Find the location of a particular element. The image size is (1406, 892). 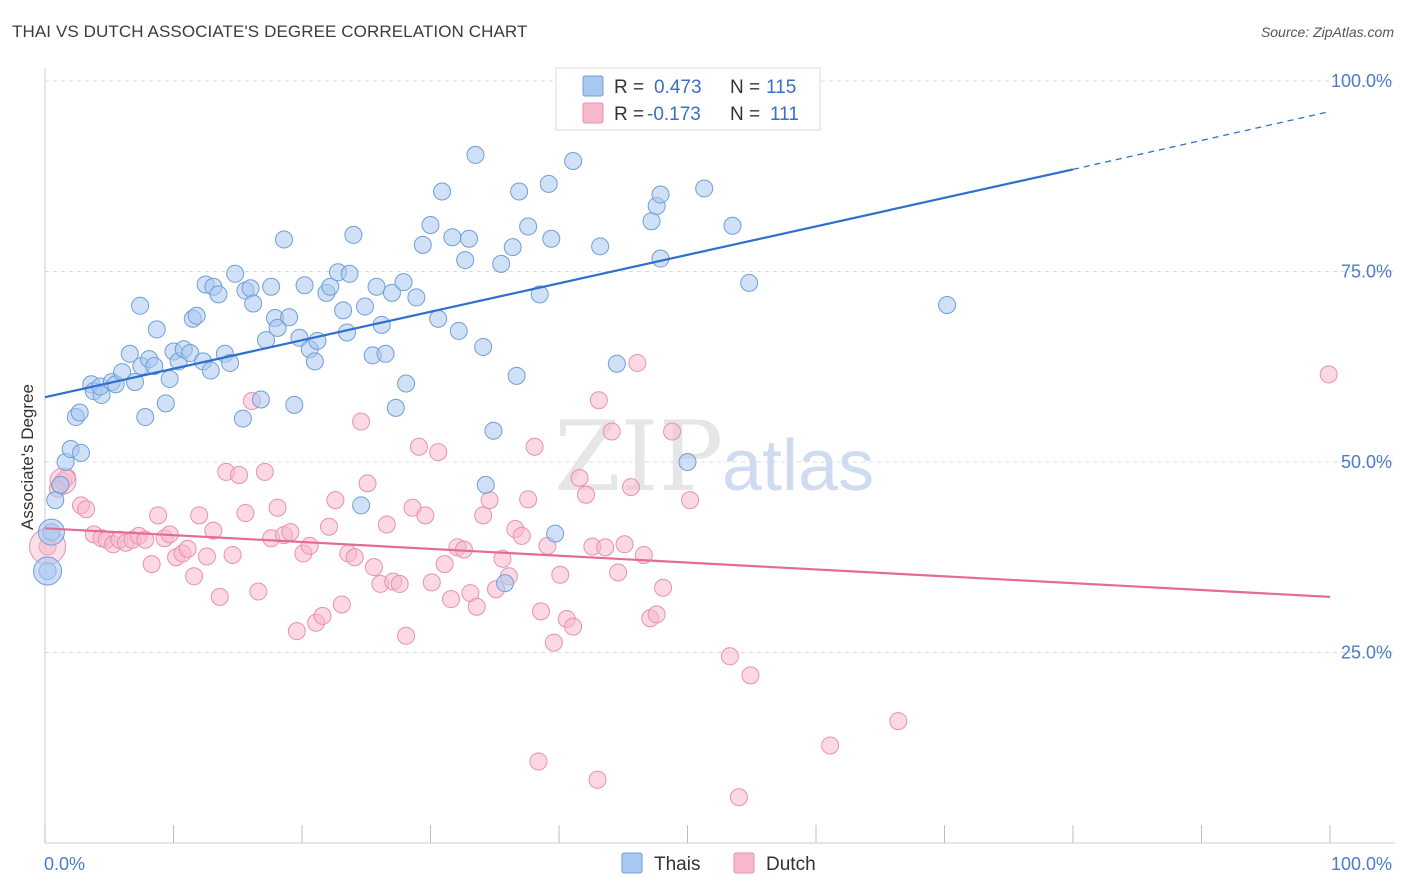

legend-swatch-thais is located at coordinates (593, 86).